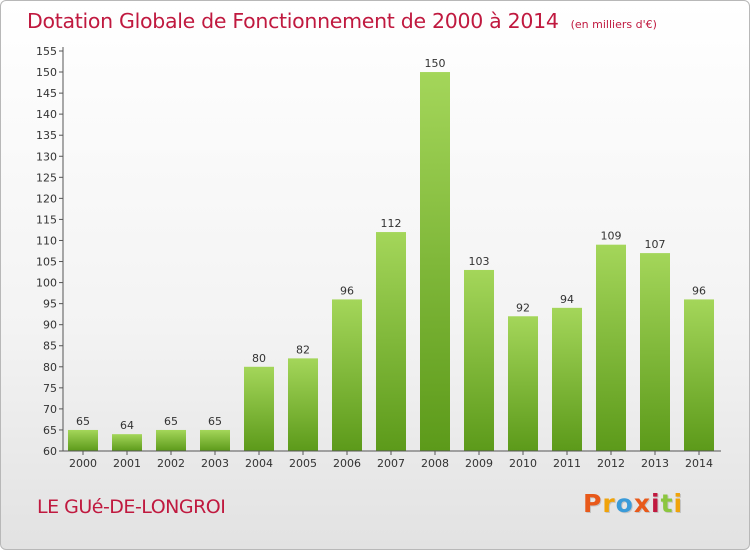 The width and height of the screenshot is (750, 550). I want to click on bar-value-label: 80, so click(259, 358).